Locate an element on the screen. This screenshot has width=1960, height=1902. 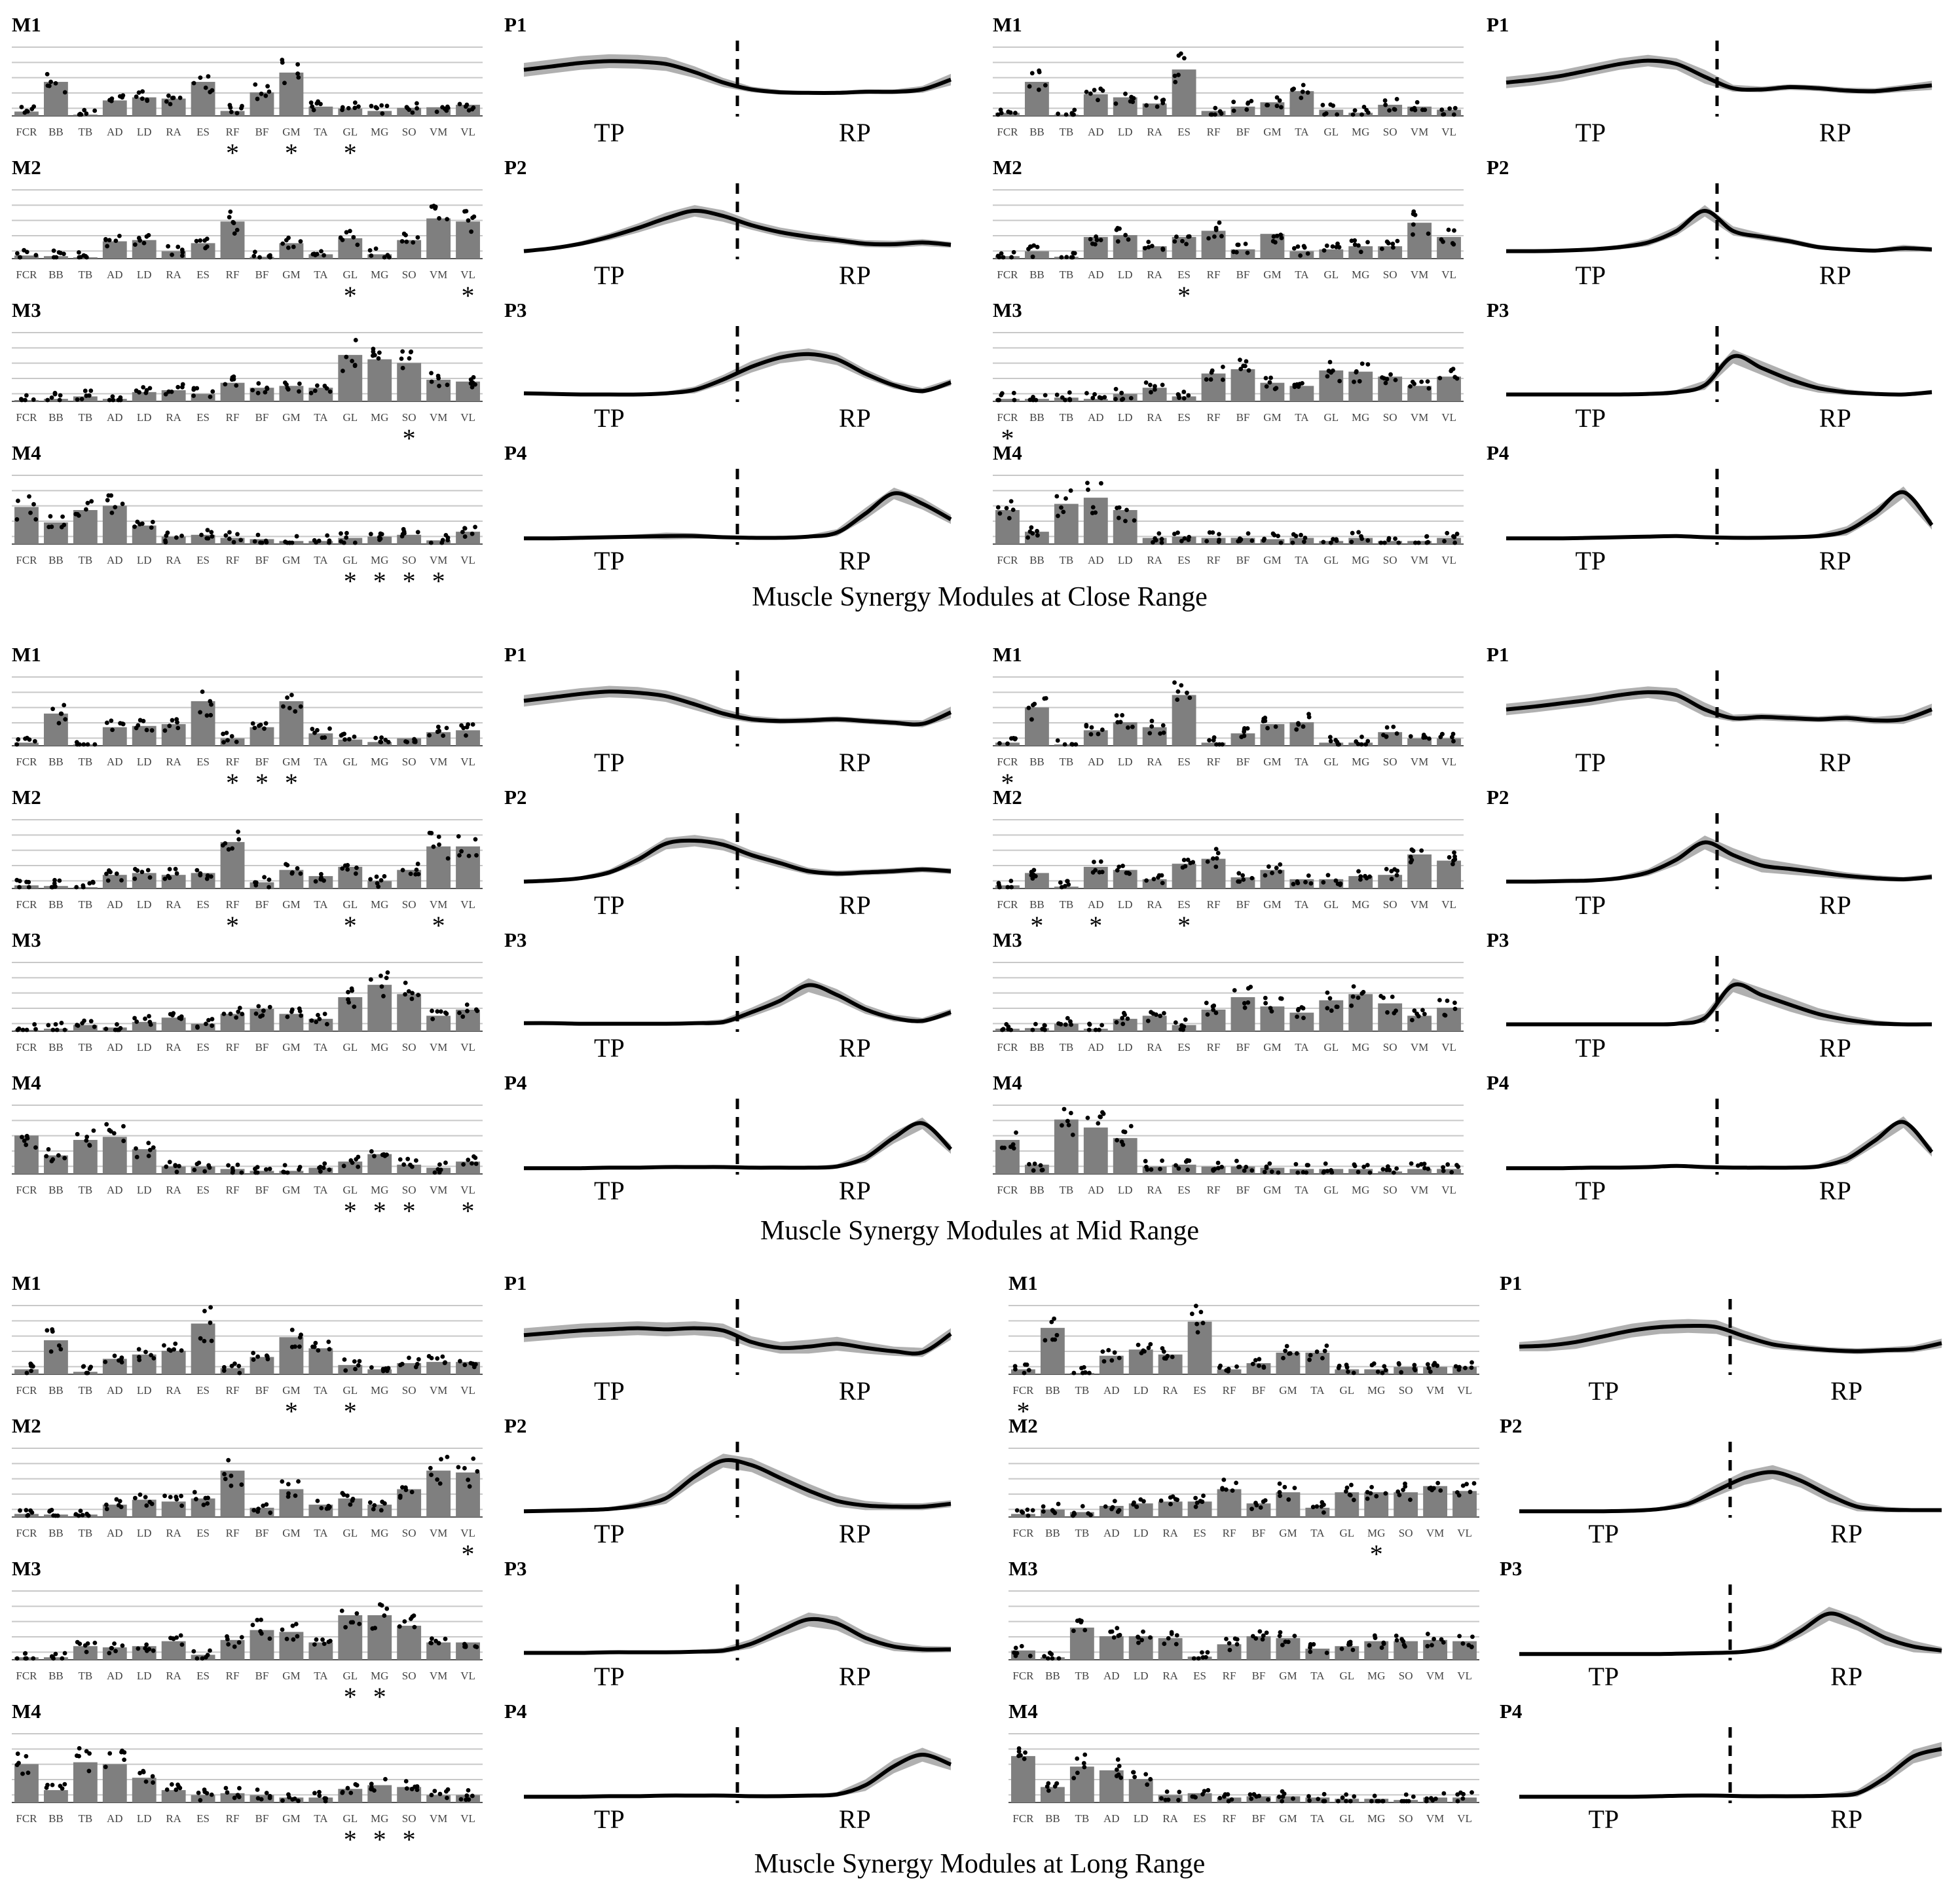
bar-ES is located at coordinates (203, 397).